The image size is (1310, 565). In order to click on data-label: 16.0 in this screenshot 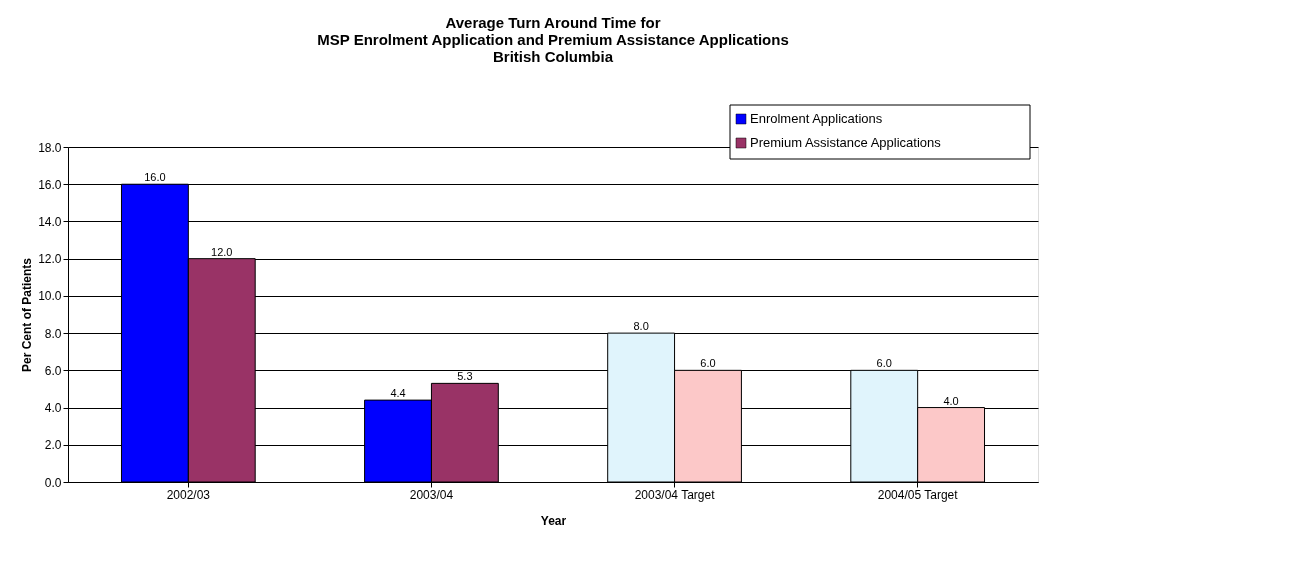, I will do `click(155, 177)`.